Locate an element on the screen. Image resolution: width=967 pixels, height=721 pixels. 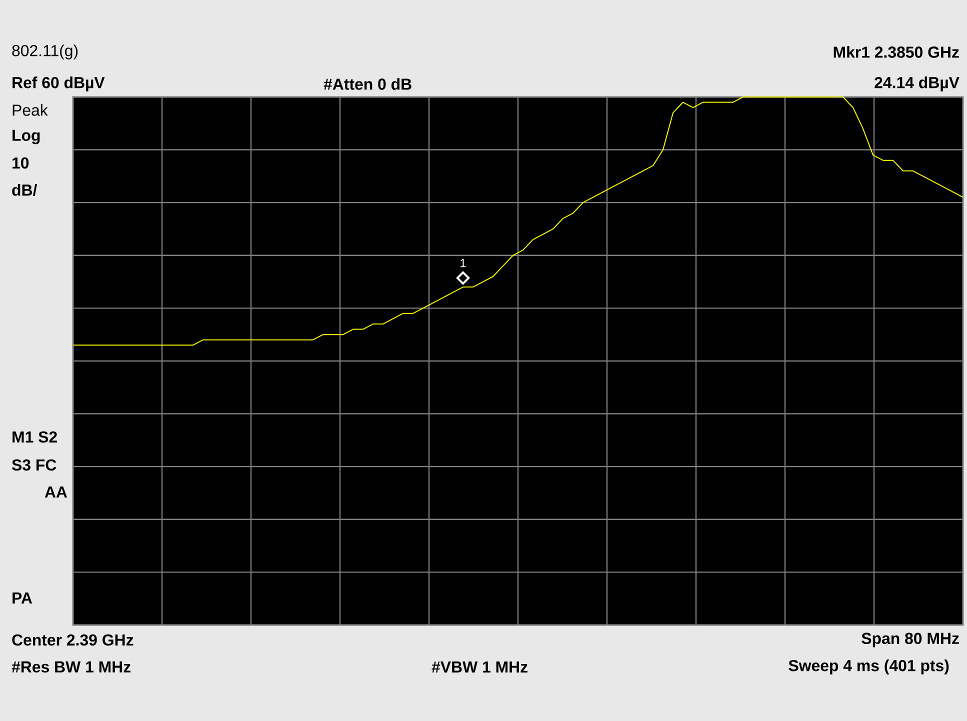
annotation: 1 is located at coordinates (463, 263).